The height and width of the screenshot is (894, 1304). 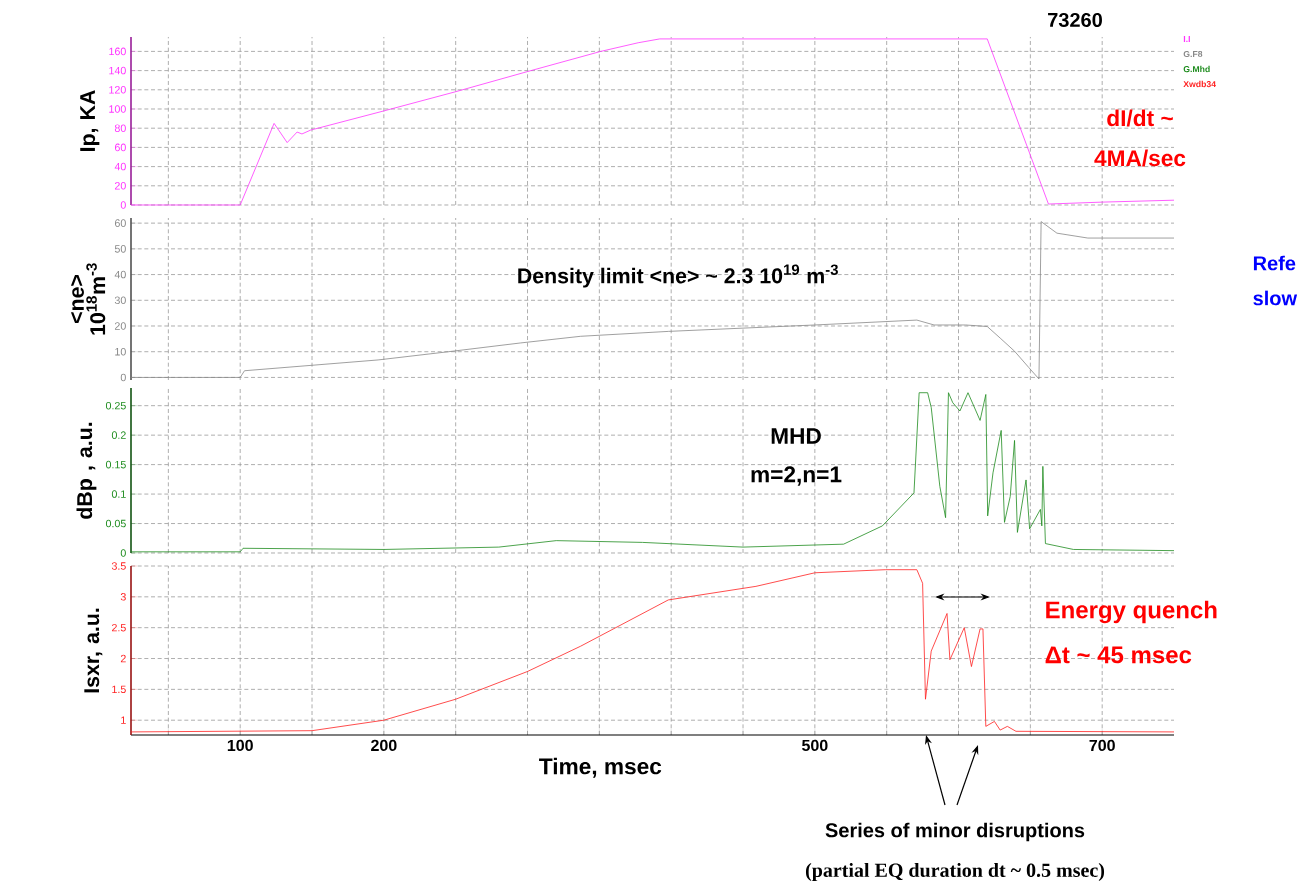 What do you see at coordinates (117, 90) in the screenshot?
I see `y-tick-label: 120` at bounding box center [117, 90].